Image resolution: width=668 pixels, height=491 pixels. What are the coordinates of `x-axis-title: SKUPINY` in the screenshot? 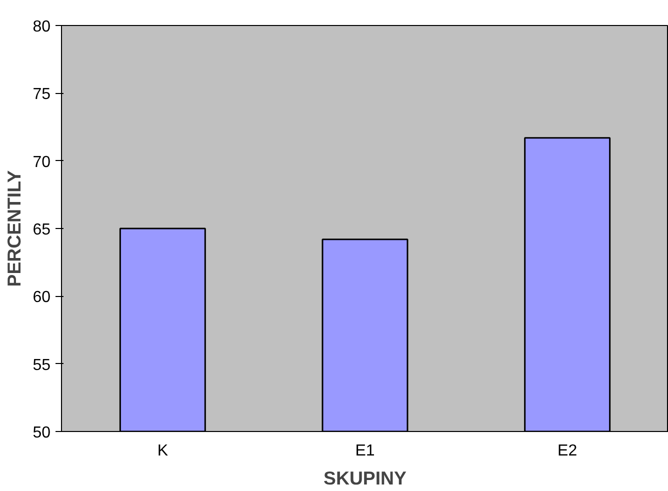 It's located at (366, 478).